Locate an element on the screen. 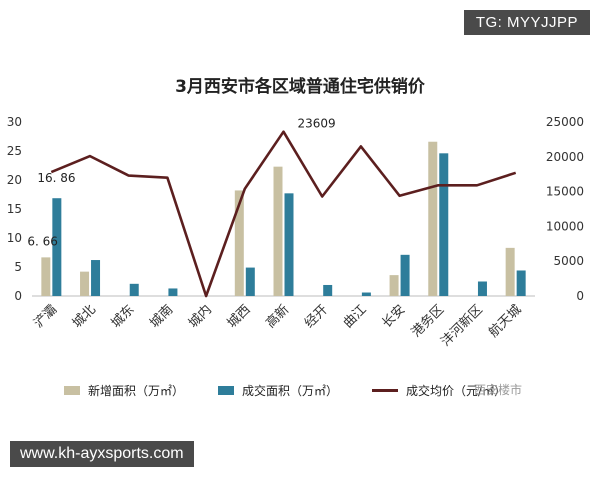  left-axis: 0 5 10 15 20 25 30 is located at coordinates (14, 209).